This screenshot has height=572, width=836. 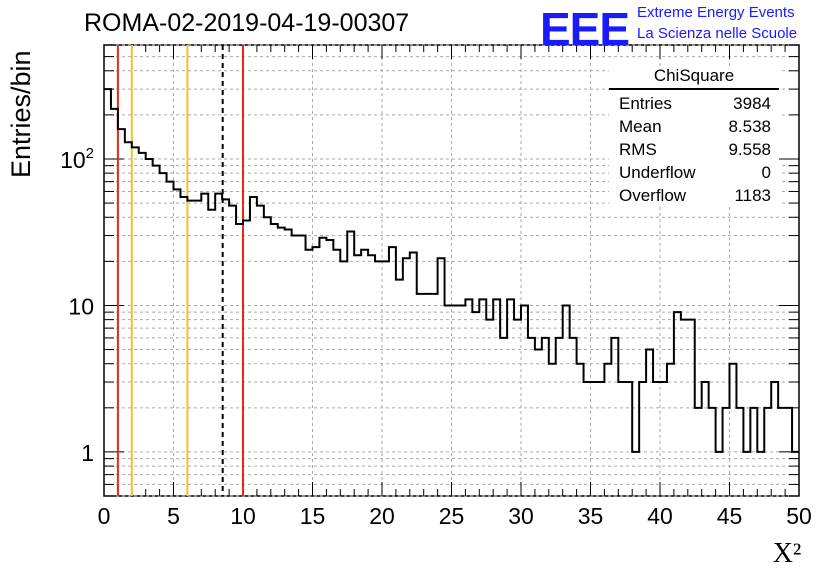 I want to click on stats-row: Overflow 1183, so click(x=694, y=195).